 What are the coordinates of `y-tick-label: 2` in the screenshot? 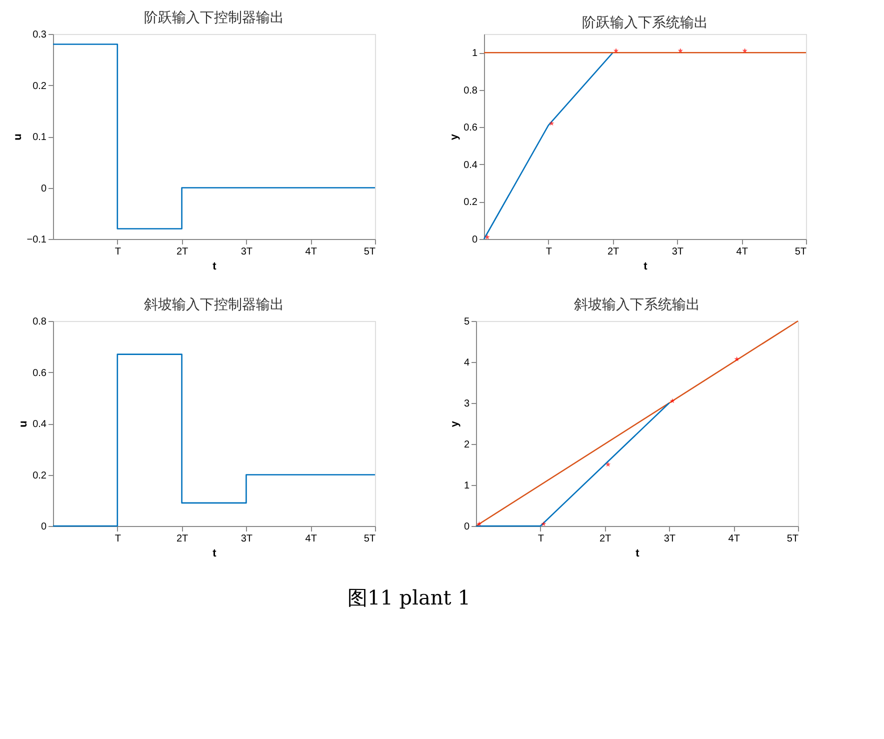 It's located at (467, 445).